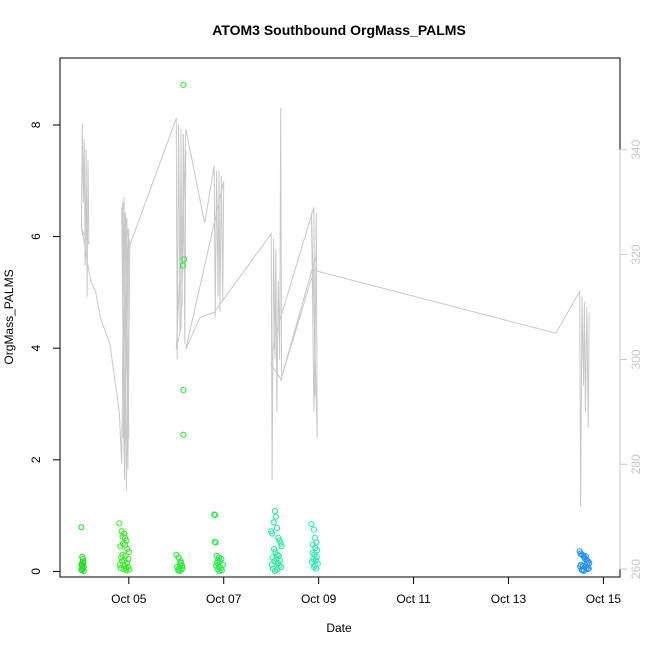  I want to click on y2-axis: 260 280 300 320 340, so click(631, 359).